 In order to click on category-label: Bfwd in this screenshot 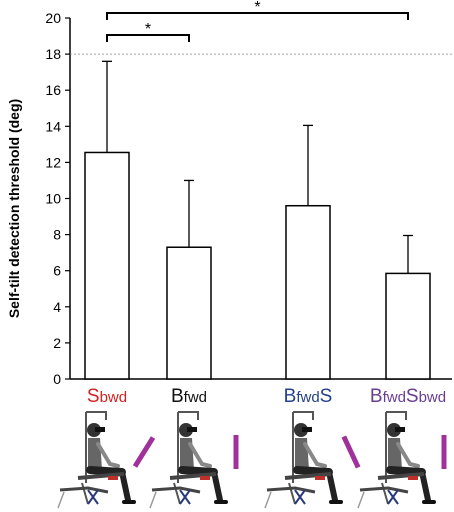, I will do `click(189, 396)`.